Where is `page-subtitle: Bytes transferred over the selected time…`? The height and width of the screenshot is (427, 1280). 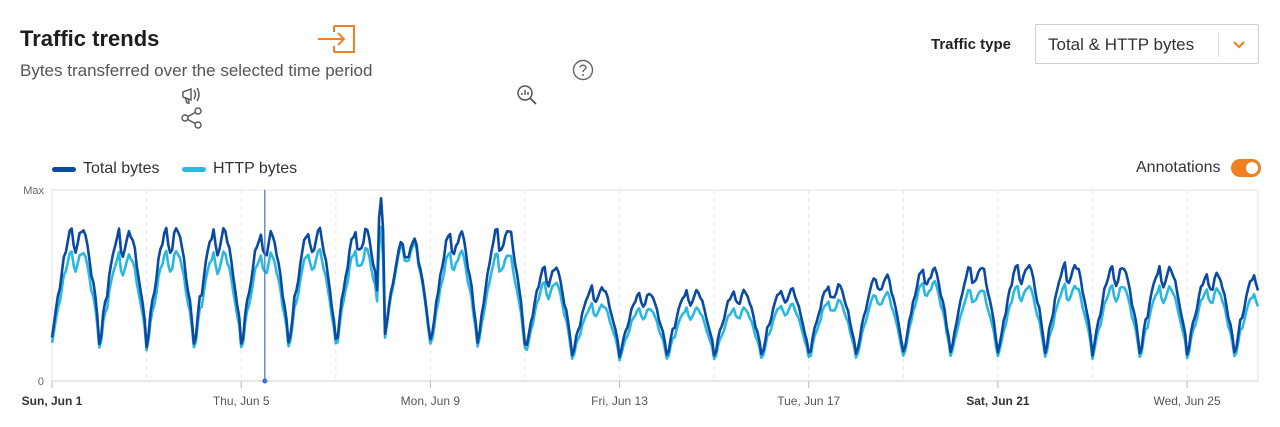
page-subtitle: Bytes transferred over the selected time… is located at coordinates (196, 70).